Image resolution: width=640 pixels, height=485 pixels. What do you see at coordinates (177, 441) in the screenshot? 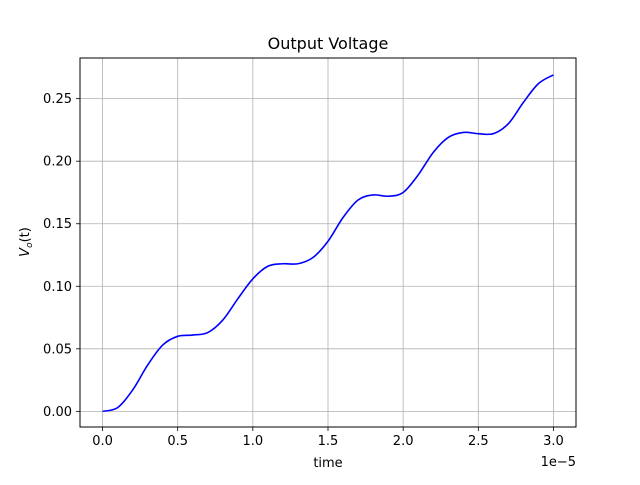
I see `x-tick-label: 0.5` at bounding box center [177, 441].